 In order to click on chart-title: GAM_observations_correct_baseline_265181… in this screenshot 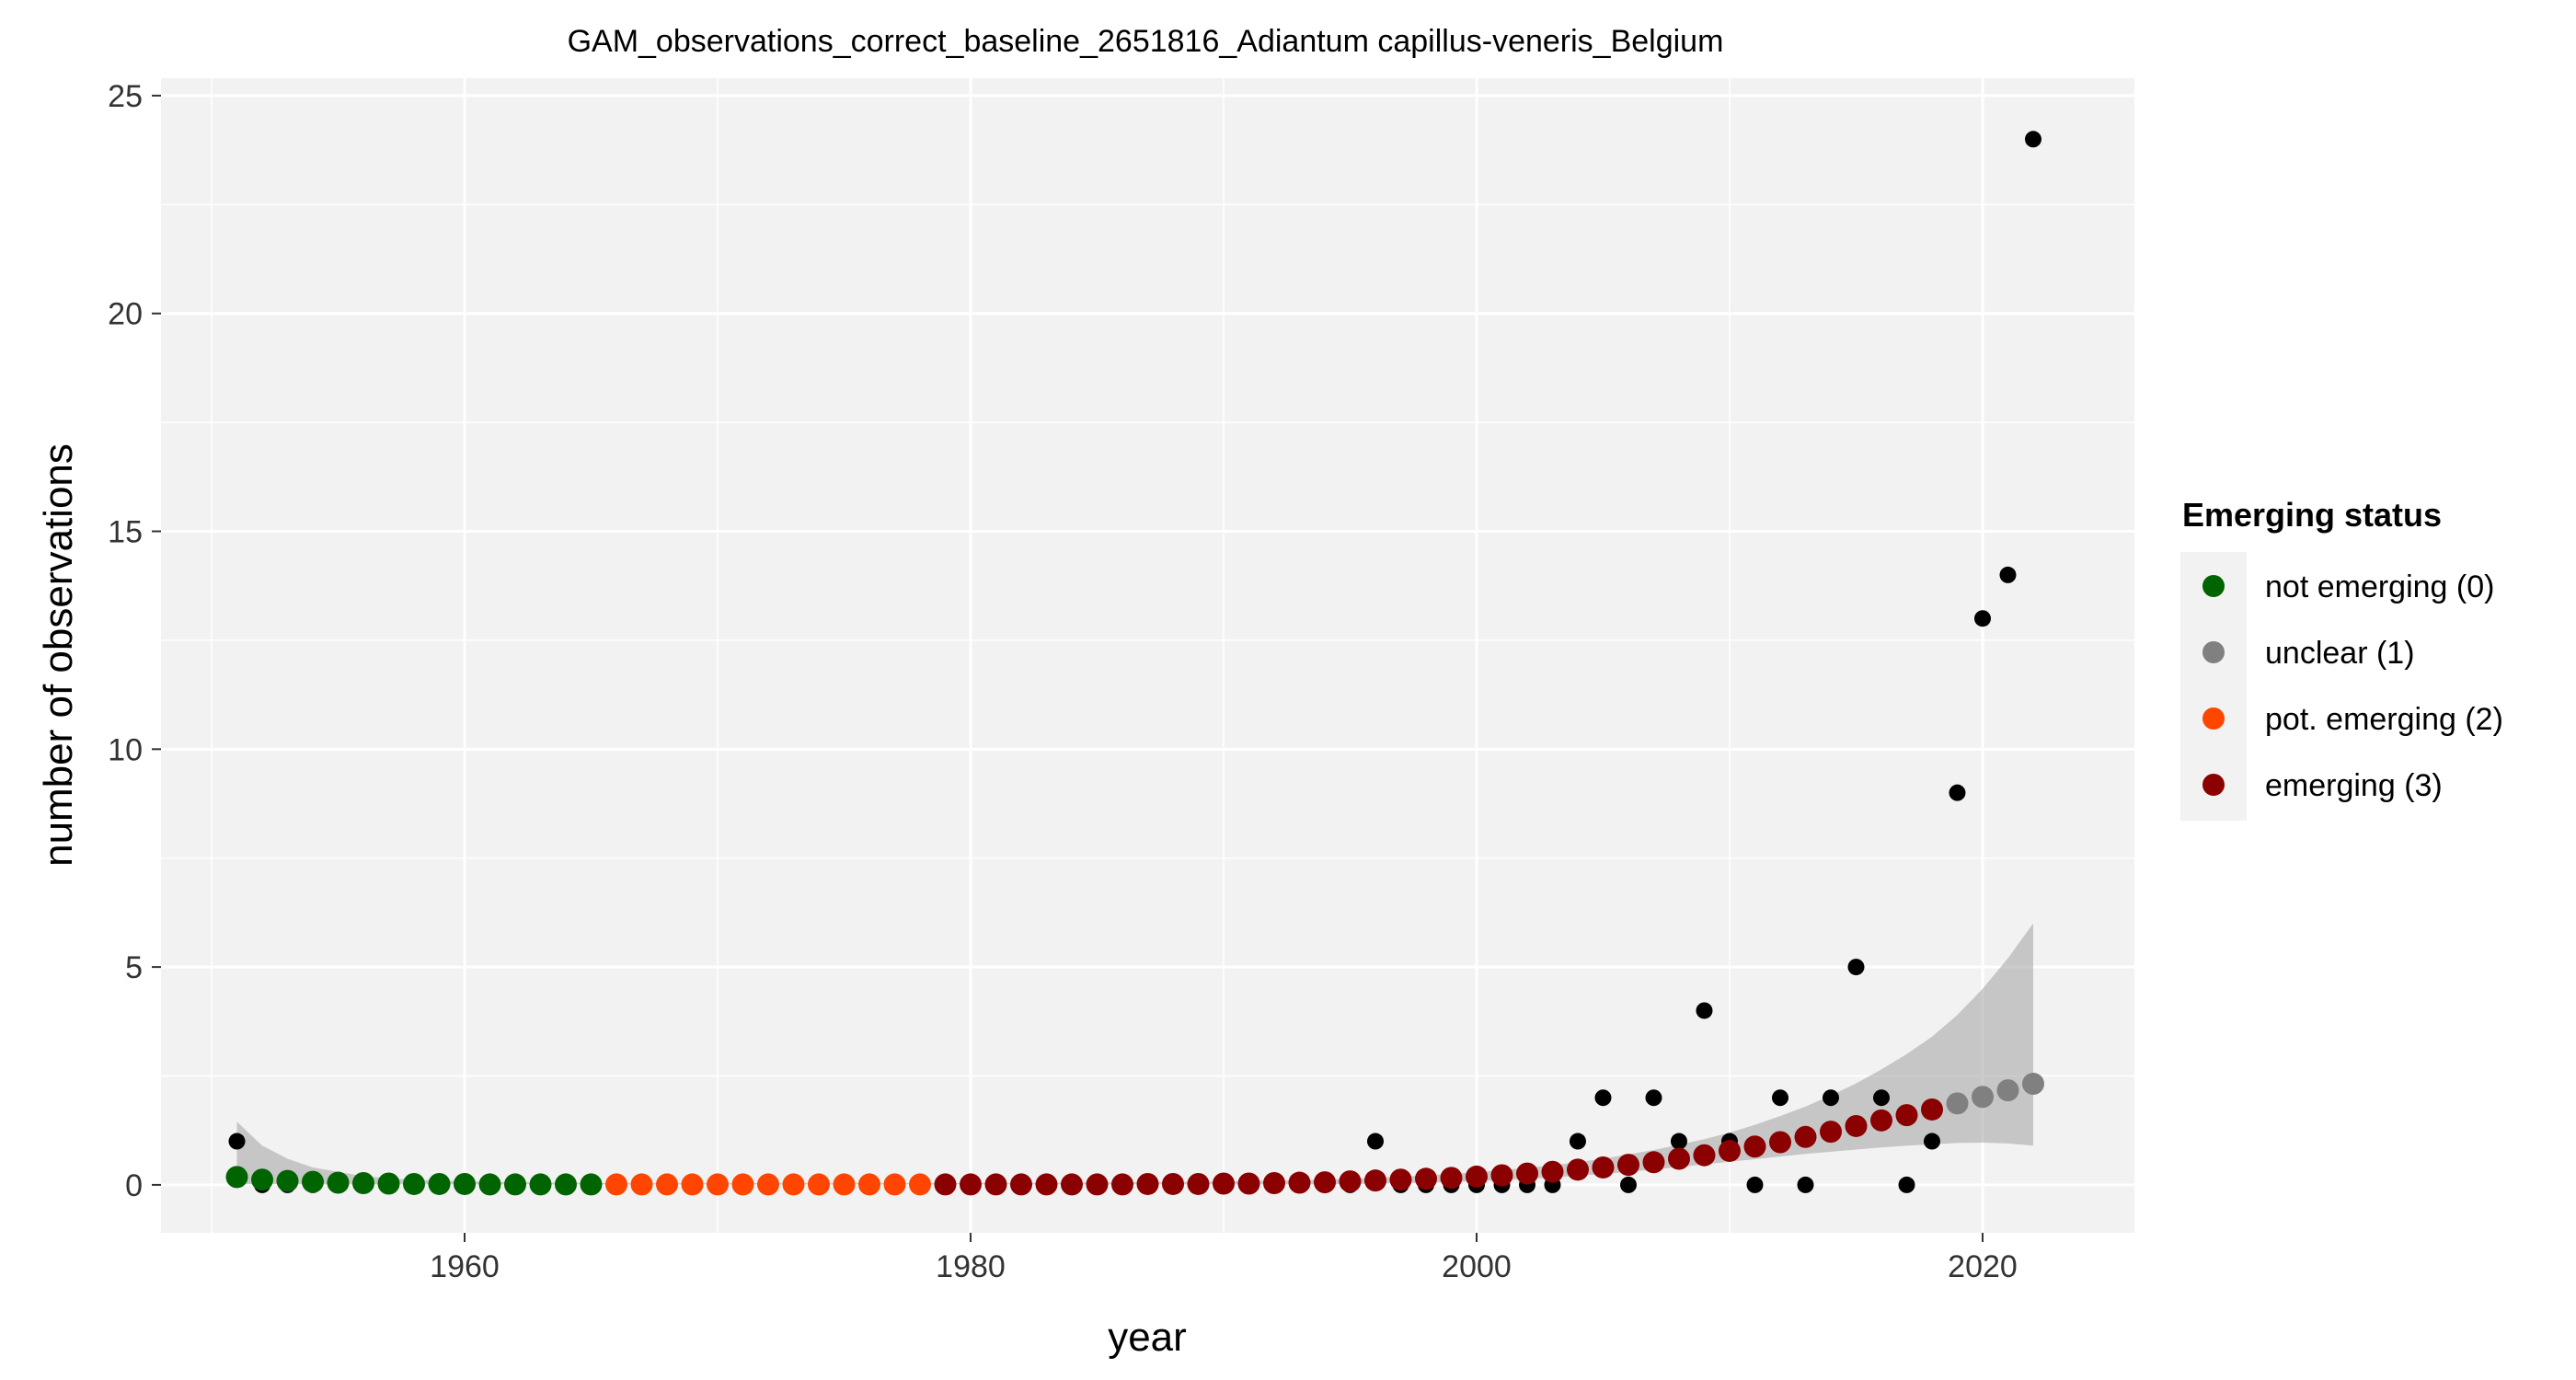, I will do `click(1146, 41)`.